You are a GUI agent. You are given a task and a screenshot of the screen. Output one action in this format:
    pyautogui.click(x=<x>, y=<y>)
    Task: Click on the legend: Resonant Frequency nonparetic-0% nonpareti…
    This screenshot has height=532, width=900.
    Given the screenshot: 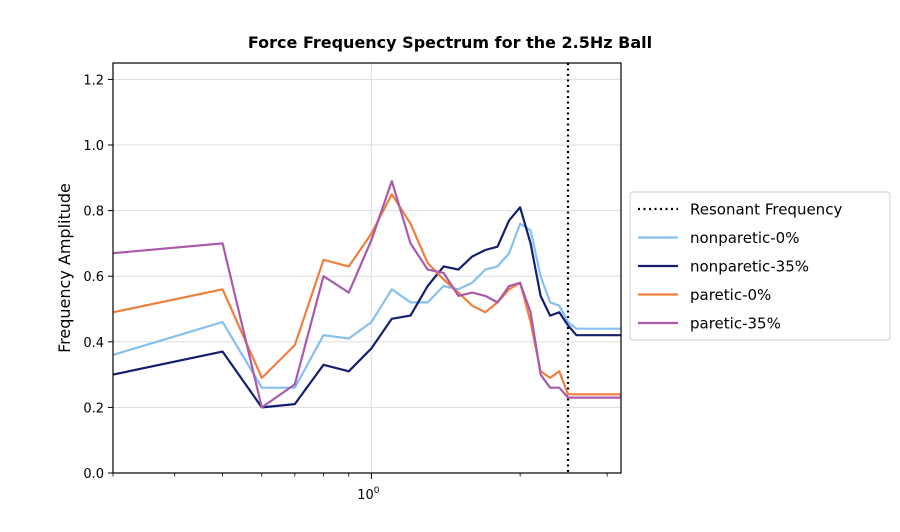 What is the action you would take?
    pyautogui.click(x=760, y=266)
    